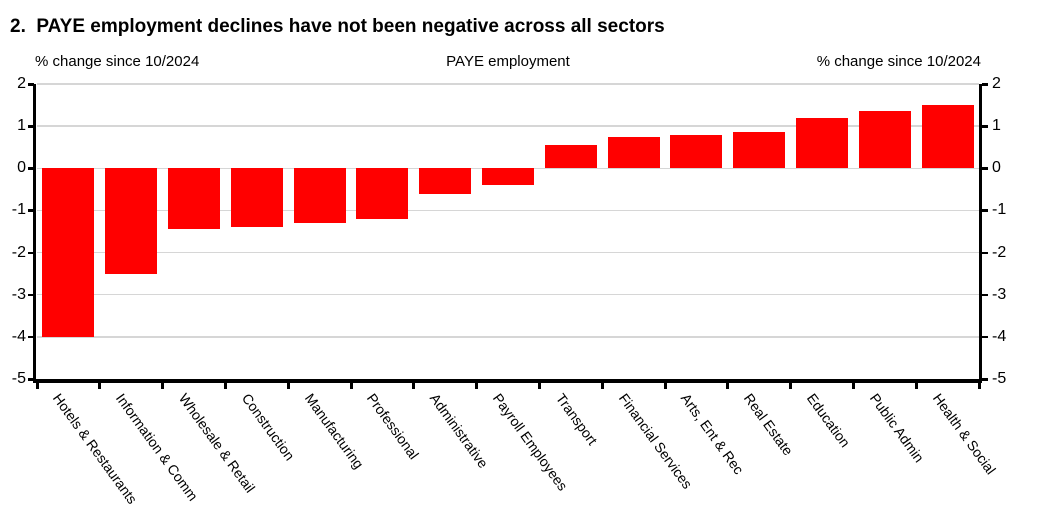 This screenshot has height=513, width=1045. I want to click on x-axis-category-label-professional: Professional, so click(393, 426).